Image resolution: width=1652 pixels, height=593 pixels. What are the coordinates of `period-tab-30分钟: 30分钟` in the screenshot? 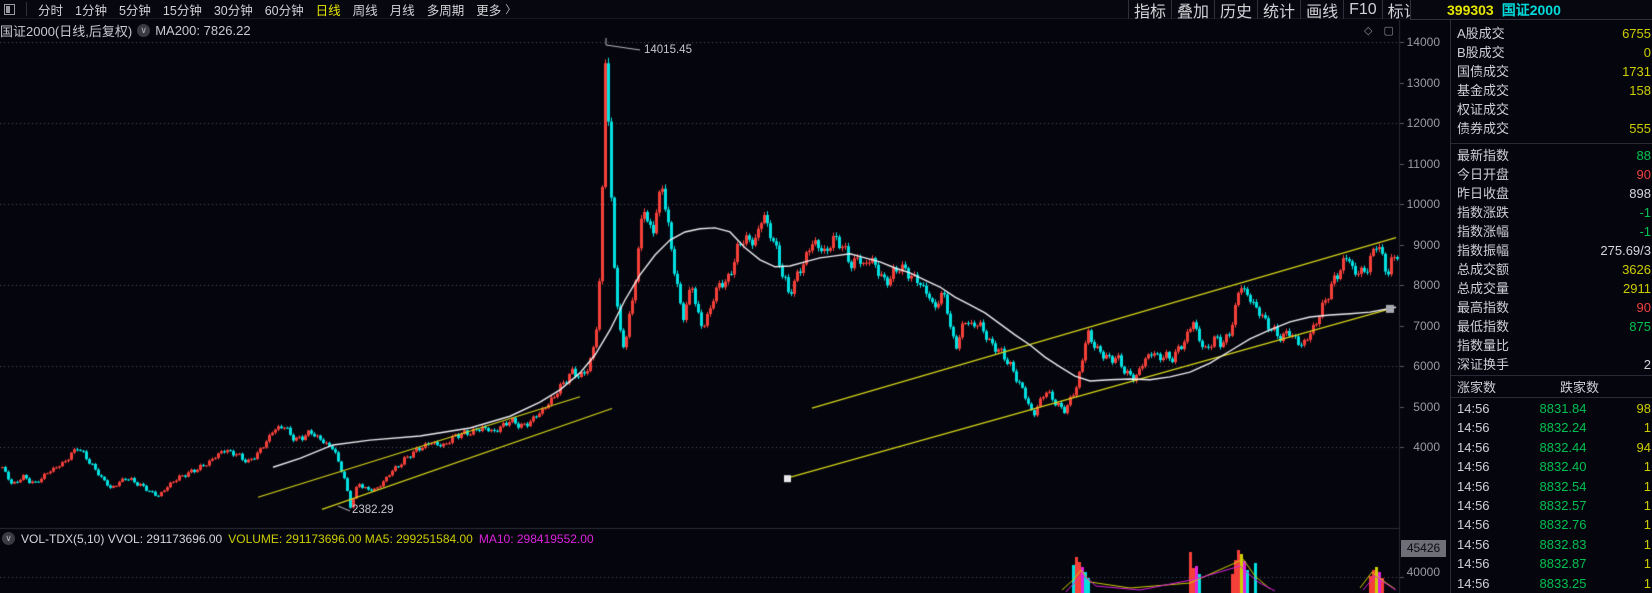 It's located at (233, 10).